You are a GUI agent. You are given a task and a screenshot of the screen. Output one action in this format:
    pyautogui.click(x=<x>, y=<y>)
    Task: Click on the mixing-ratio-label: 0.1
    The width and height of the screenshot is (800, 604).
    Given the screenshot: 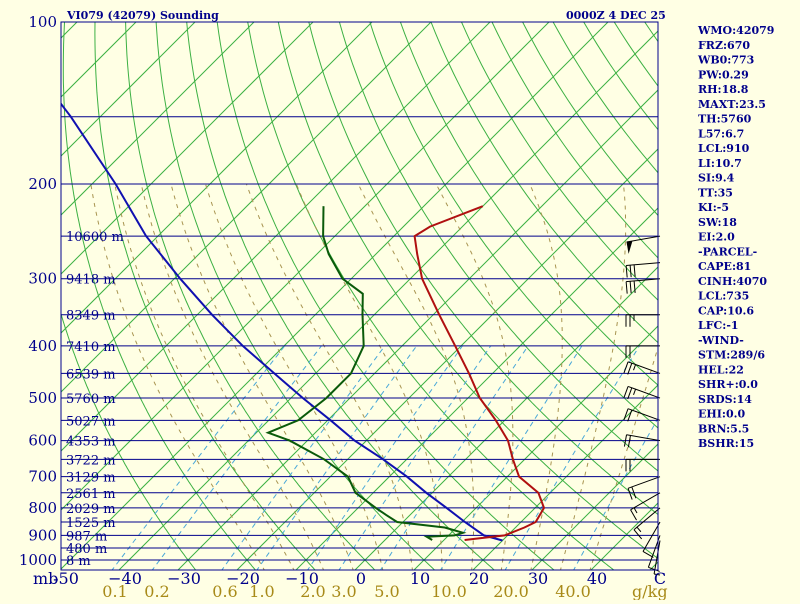 What is the action you would take?
    pyautogui.click(x=114, y=591)
    